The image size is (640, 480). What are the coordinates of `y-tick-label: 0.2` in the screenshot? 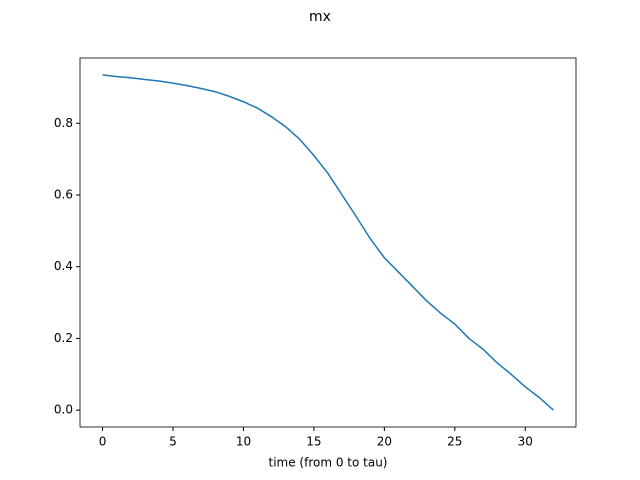 It's located at (63, 338).